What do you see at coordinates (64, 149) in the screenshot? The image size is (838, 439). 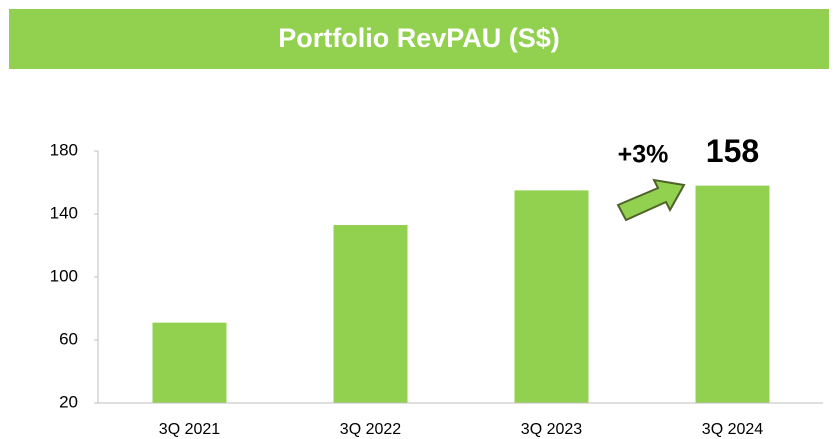 I see `y-tick-label: 180` at bounding box center [64, 149].